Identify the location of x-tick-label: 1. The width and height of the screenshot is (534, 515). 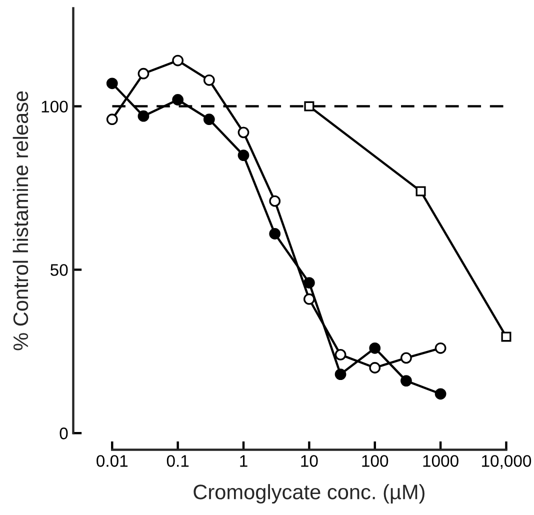
(244, 461).